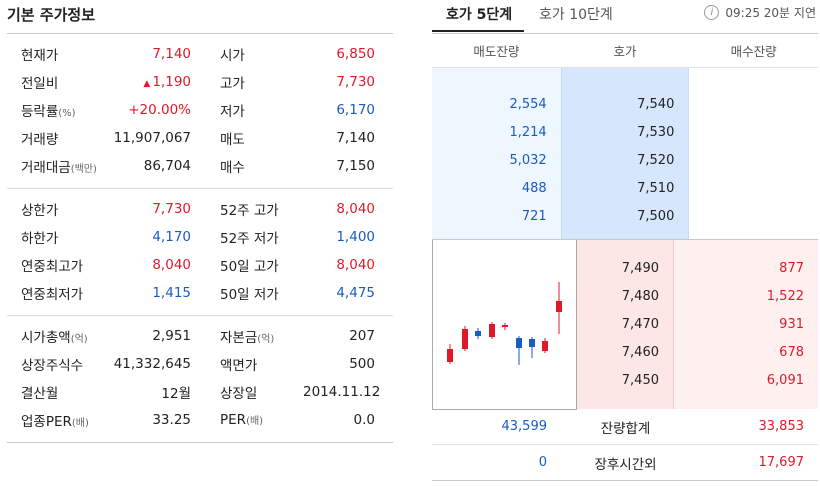  I want to click on info-value-2: 7,730, so click(355, 82).